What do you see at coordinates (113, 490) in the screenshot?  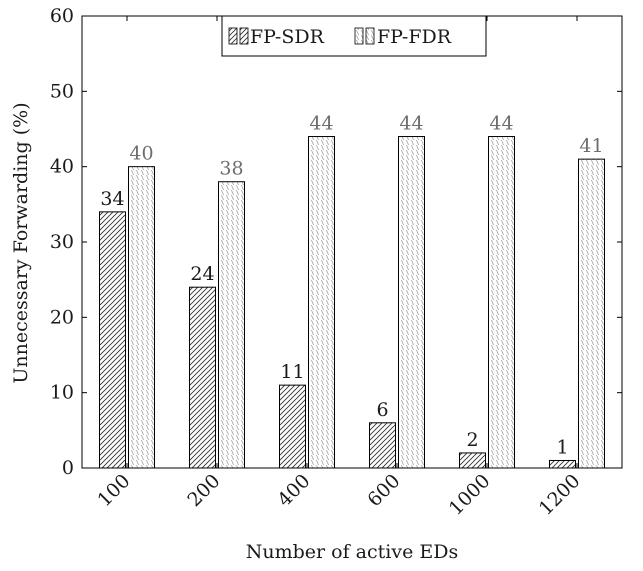 I see `x-tick-label: 100` at bounding box center [113, 490].